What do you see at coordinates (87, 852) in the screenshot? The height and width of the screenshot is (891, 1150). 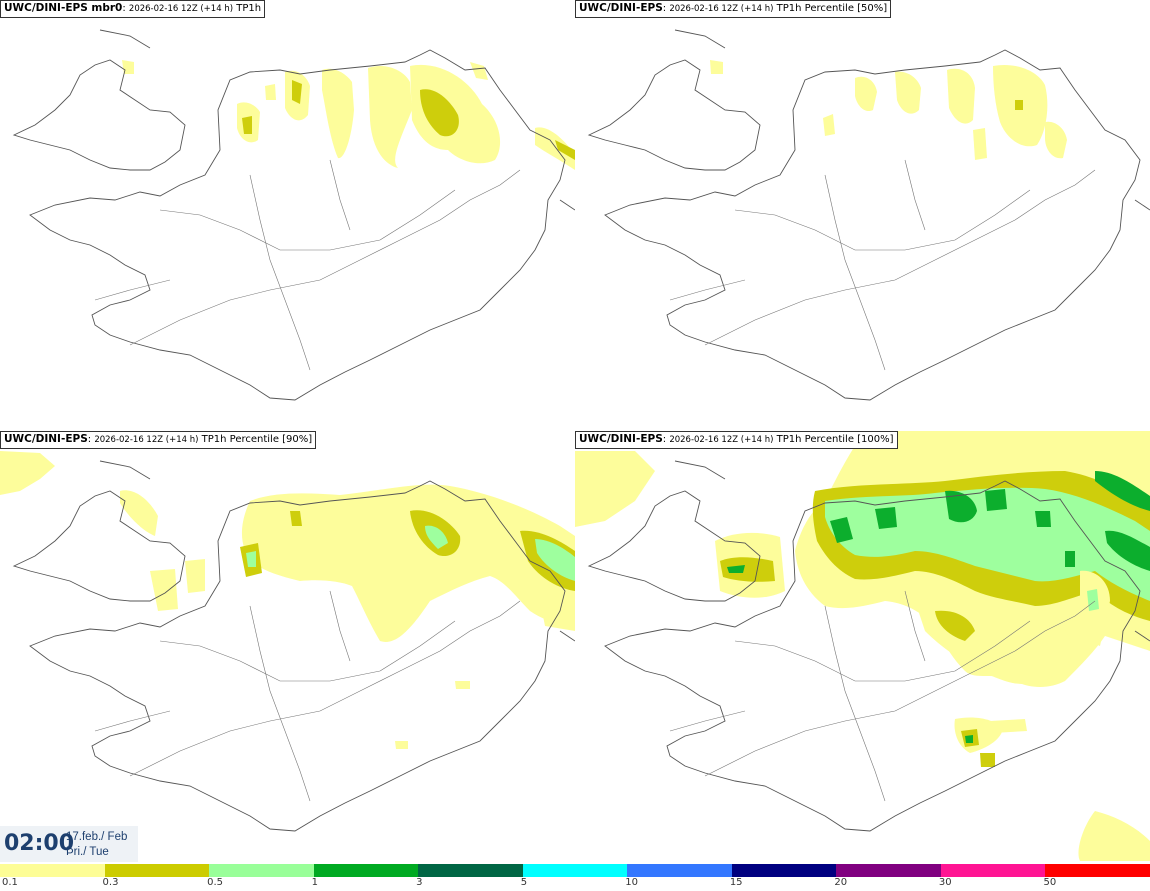 I see `valid-time-date-line2: Þri./ Tue` at bounding box center [87, 852].